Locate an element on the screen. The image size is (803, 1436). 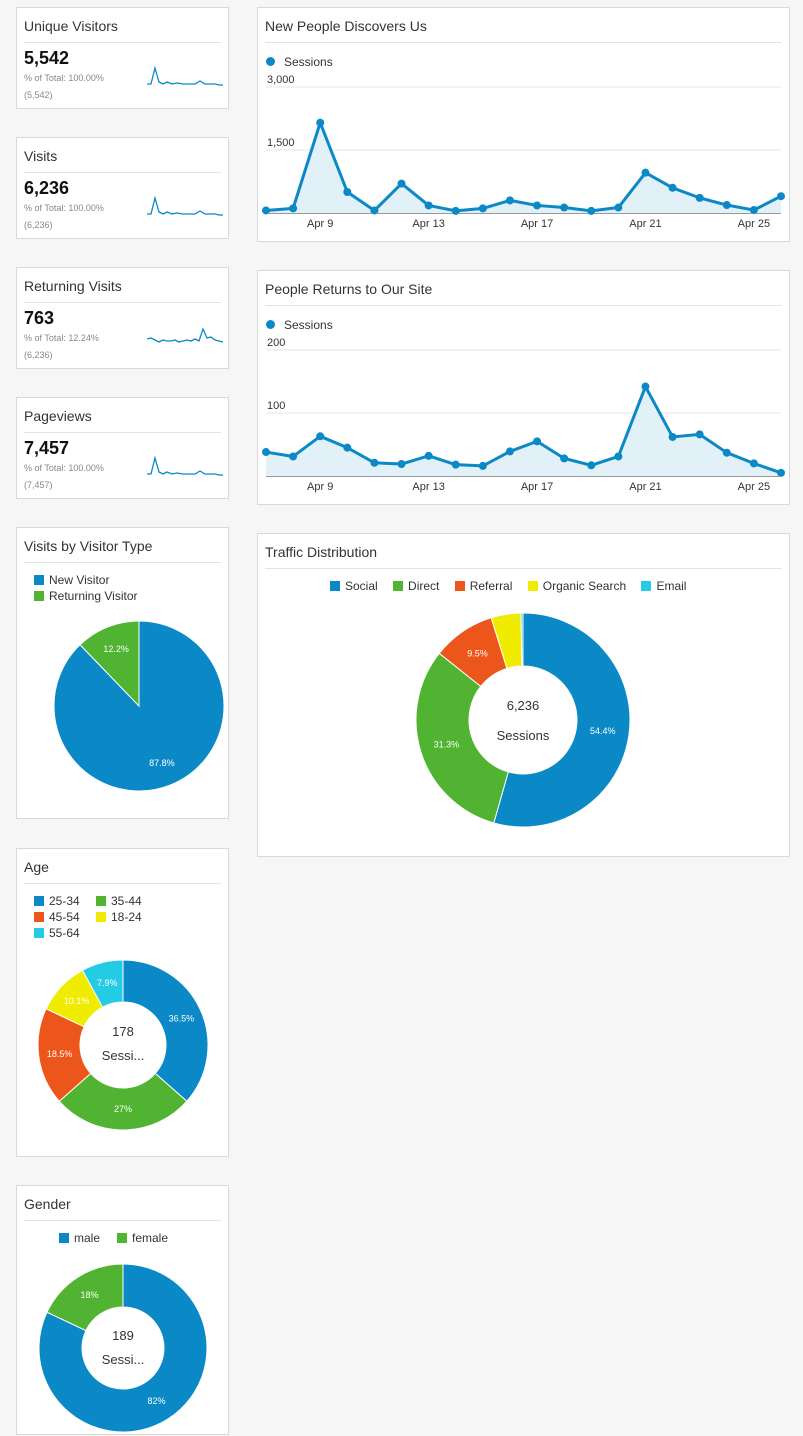
x-tick-label: Apr 9 is located at coordinates (320, 487).